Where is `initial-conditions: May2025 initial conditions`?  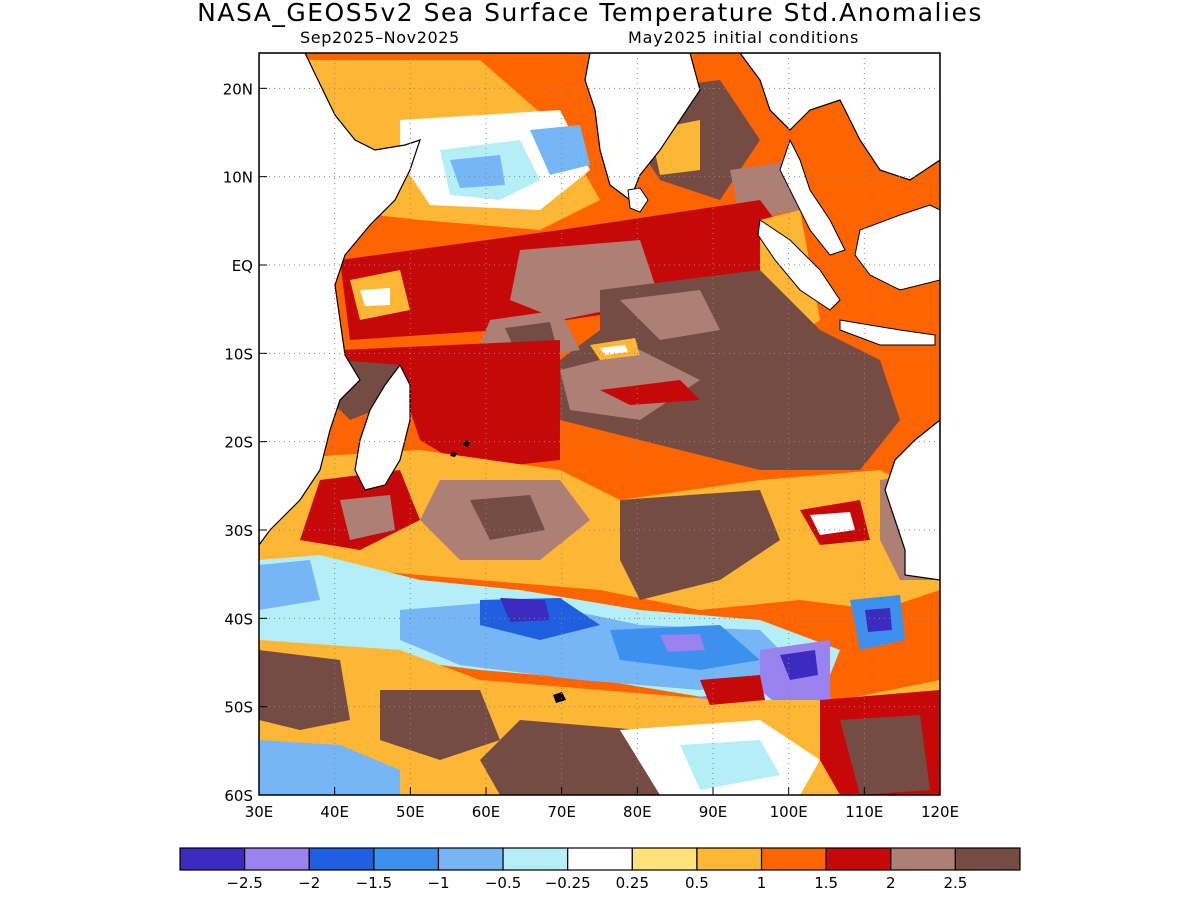
initial-conditions: May2025 initial conditions is located at coordinates (744, 37).